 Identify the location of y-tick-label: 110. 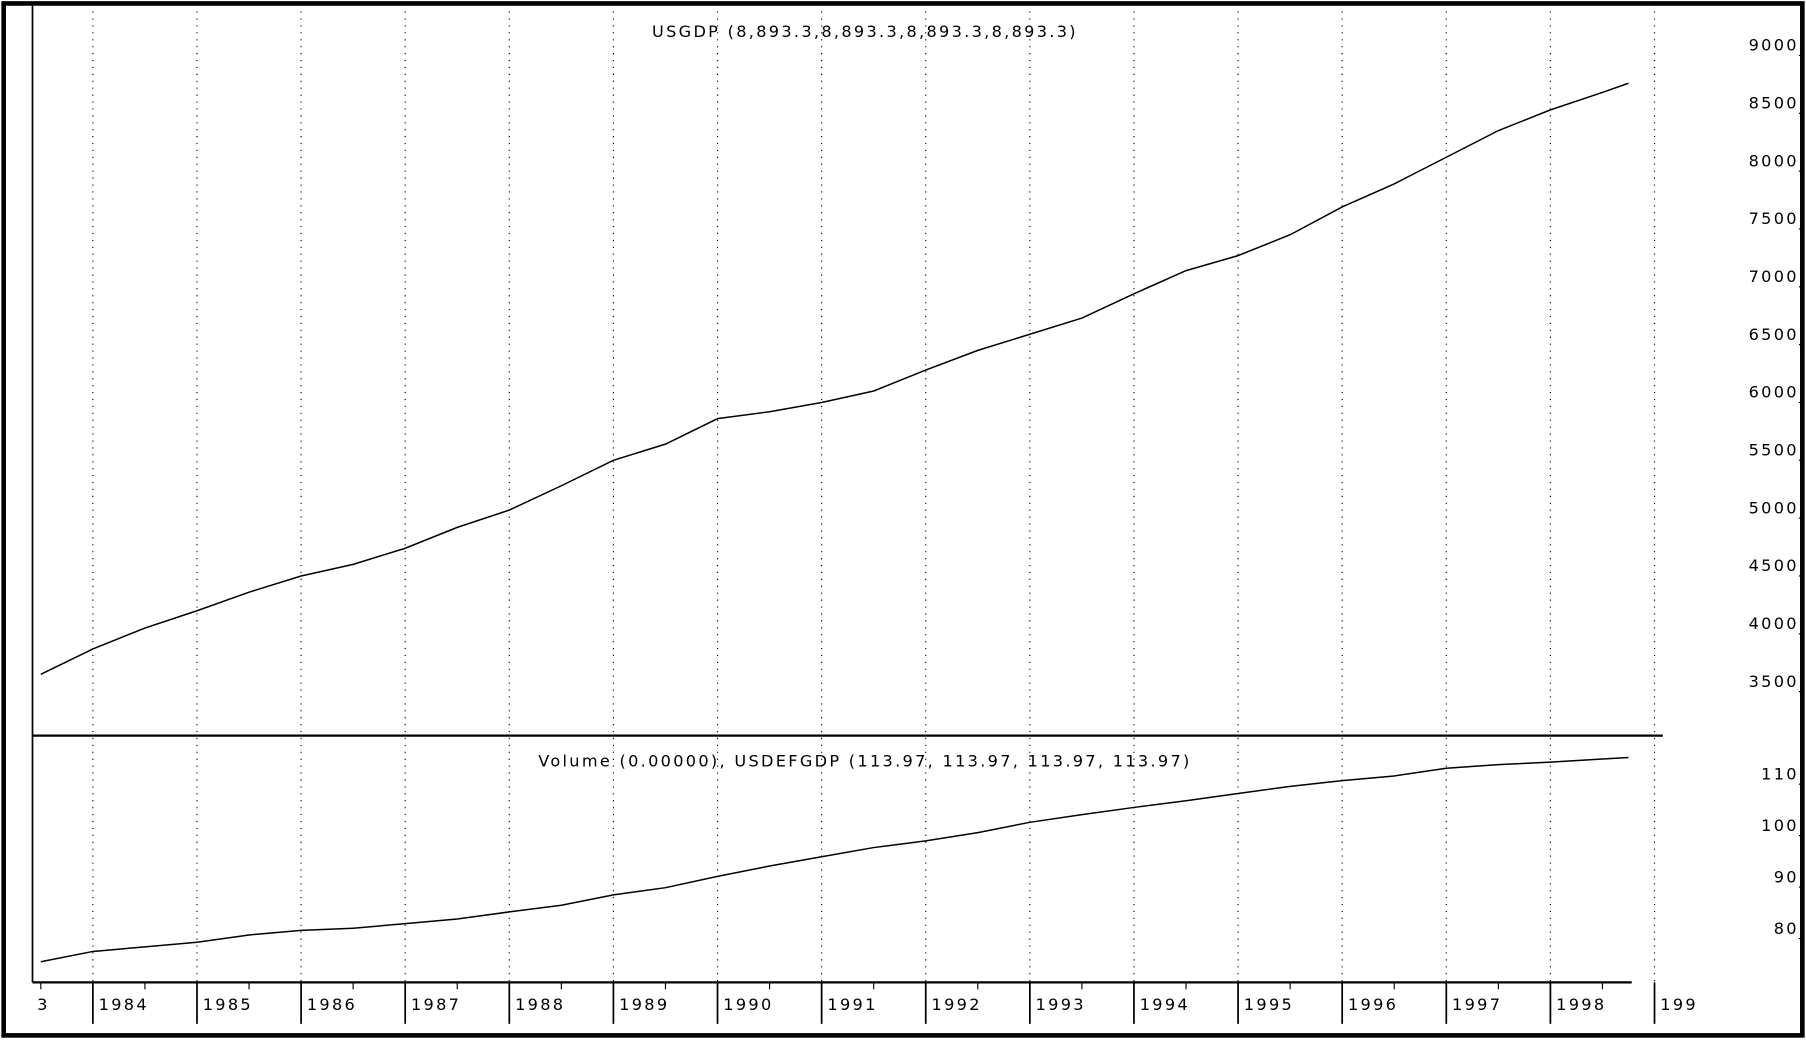
(1780, 773).